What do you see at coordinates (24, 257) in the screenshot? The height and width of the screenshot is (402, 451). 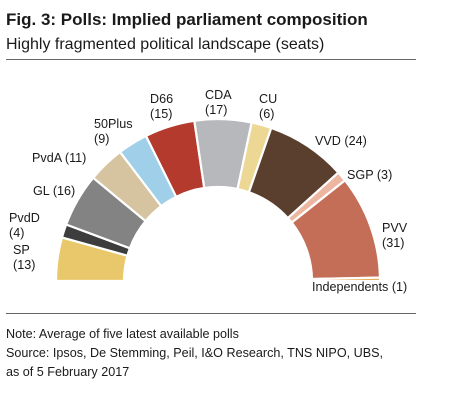 I see `label-0: SP (13)` at bounding box center [24, 257].